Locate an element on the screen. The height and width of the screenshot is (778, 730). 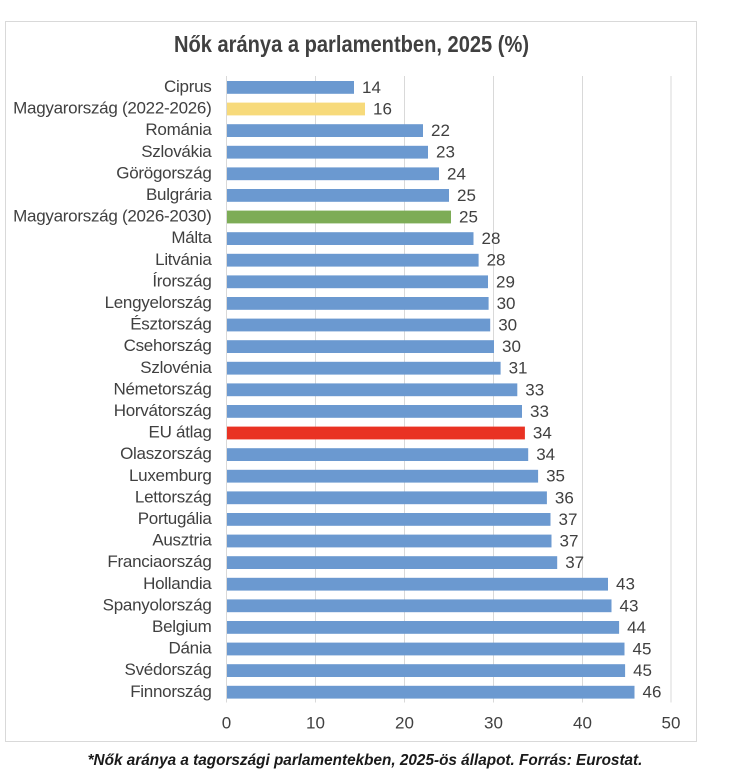
svg-text: Németország is located at coordinates (162, 388).